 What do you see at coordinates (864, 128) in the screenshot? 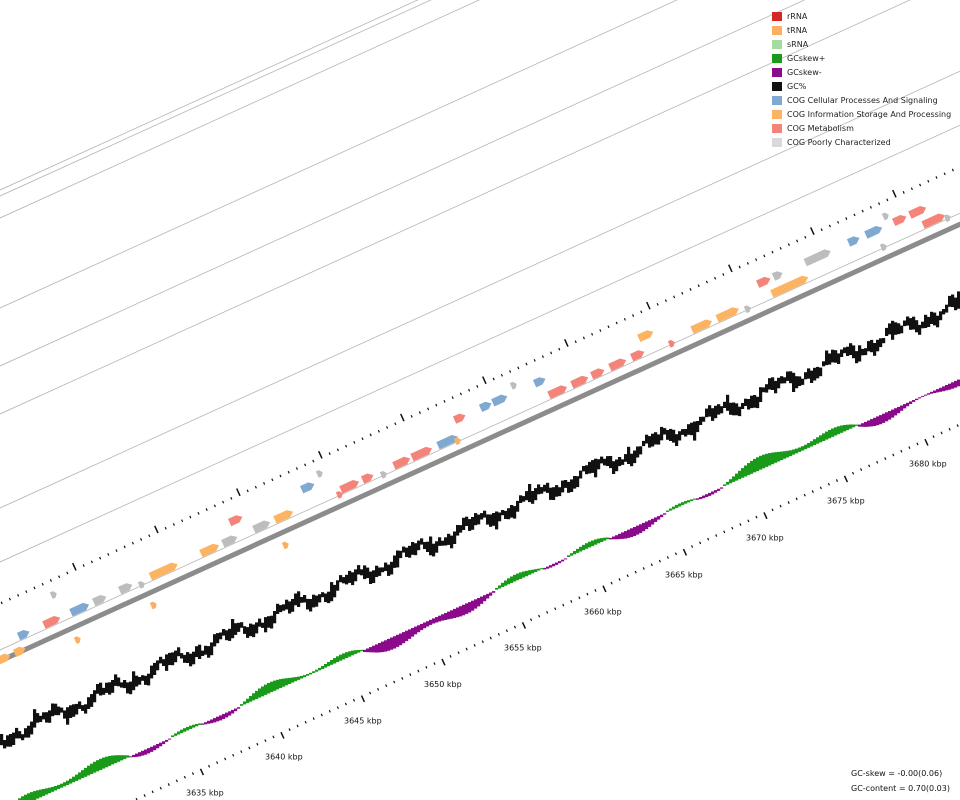
I see `legend-item-cog-metabolism: COG Metabolism` at bounding box center [864, 128].